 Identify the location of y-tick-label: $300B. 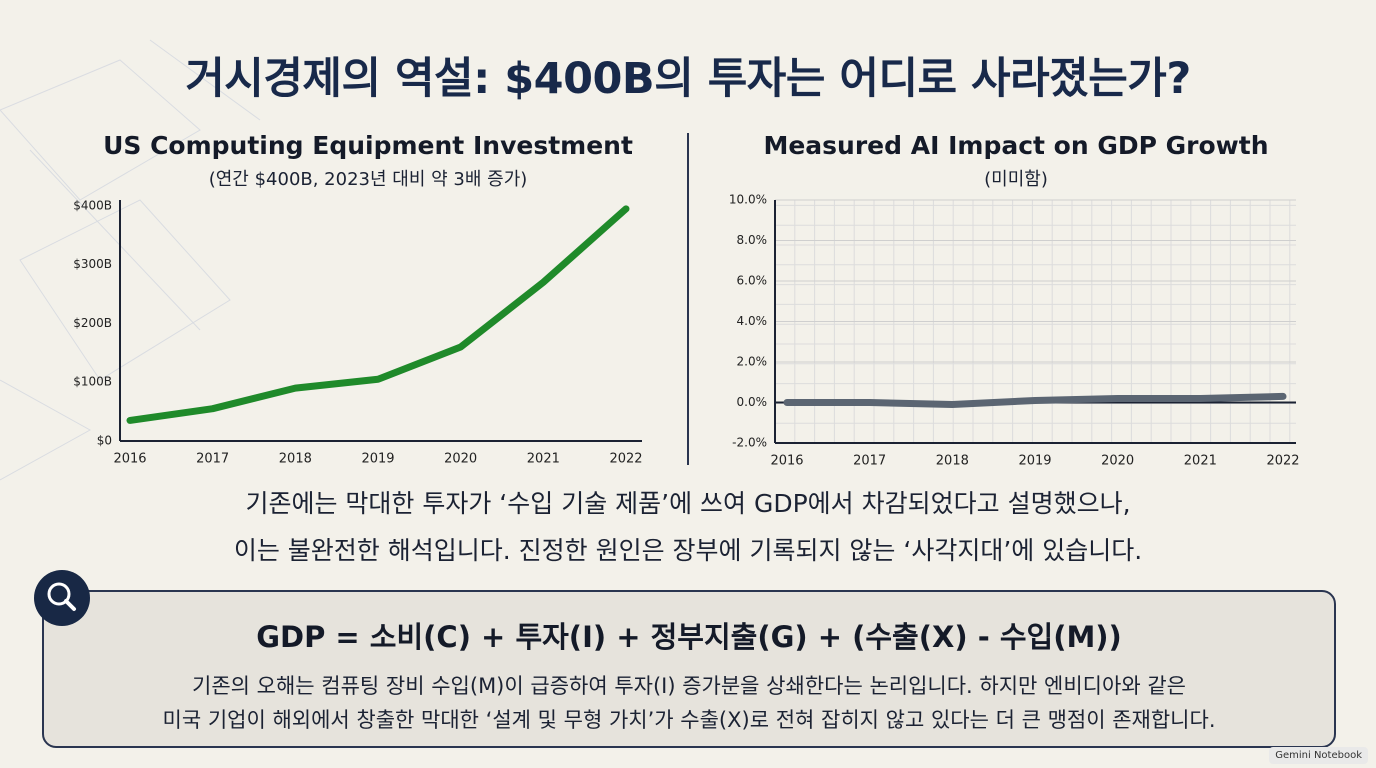
(92, 264).